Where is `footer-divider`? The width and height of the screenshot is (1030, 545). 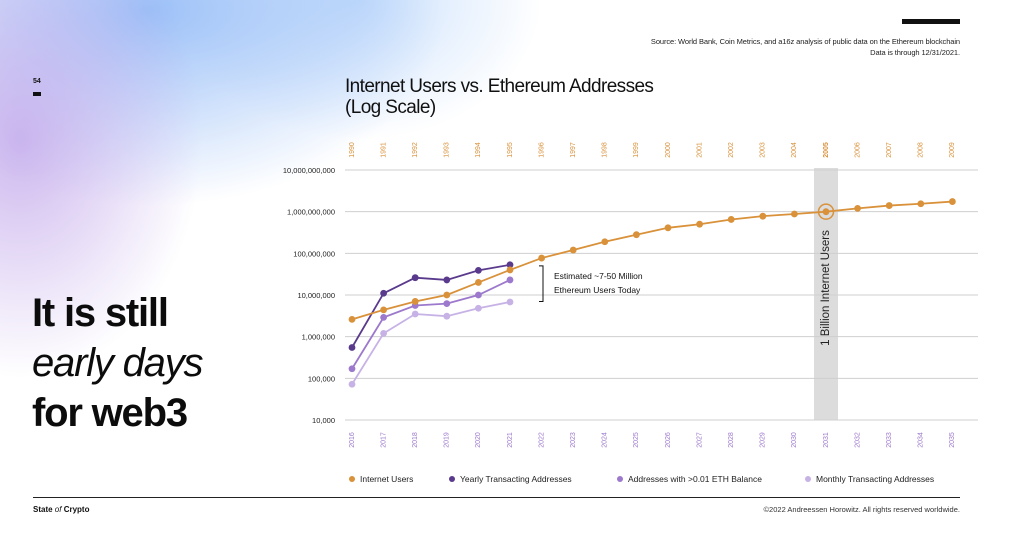 footer-divider is located at coordinates (496, 497).